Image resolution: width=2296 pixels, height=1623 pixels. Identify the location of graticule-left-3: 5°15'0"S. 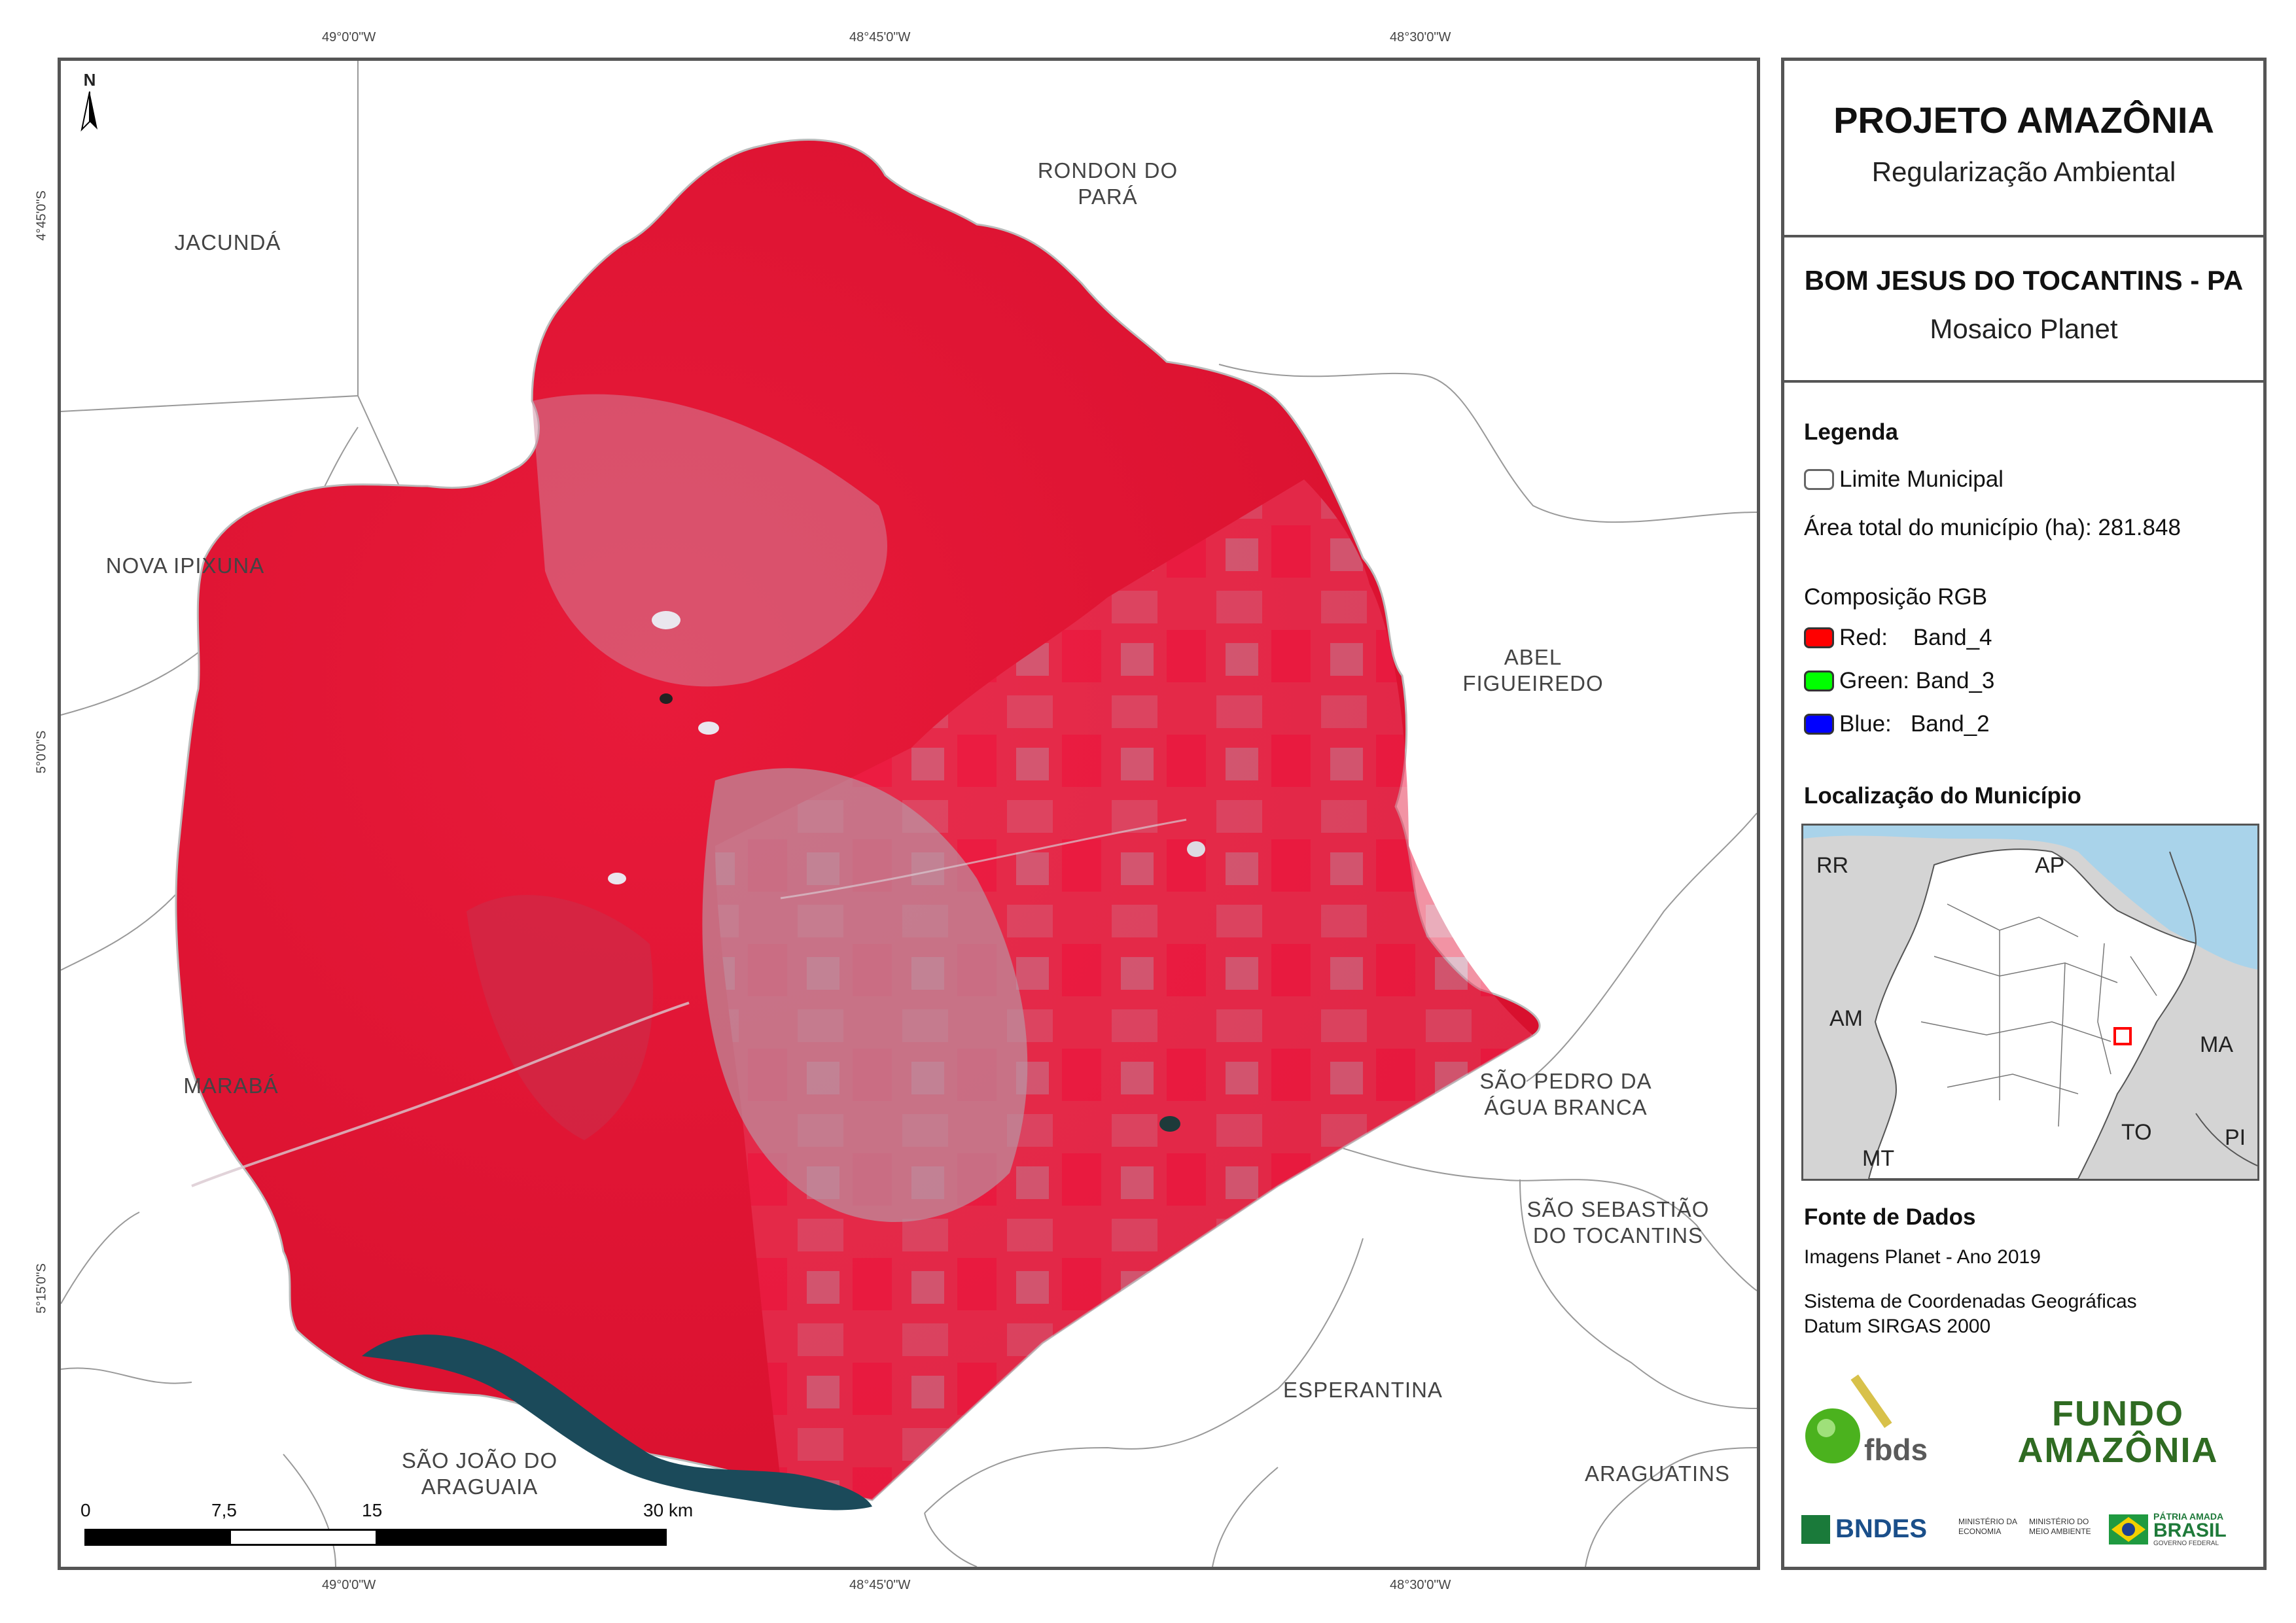
(41, 1289).